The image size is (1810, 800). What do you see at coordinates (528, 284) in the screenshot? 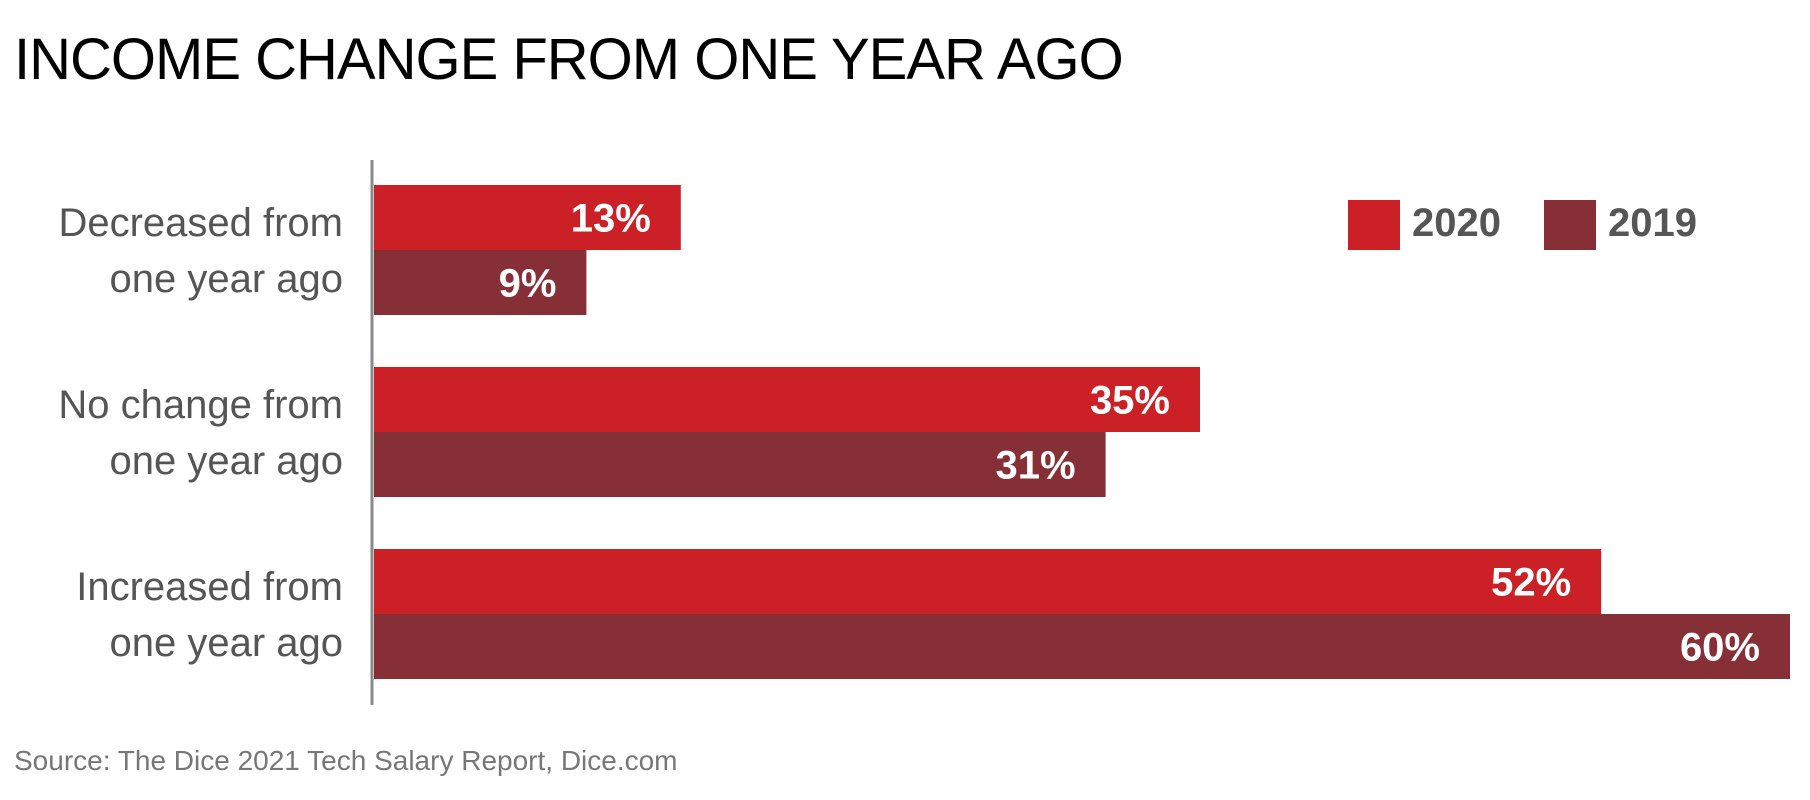
I see `data-label-2019-0: 9%` at bounding box center [528, 284].